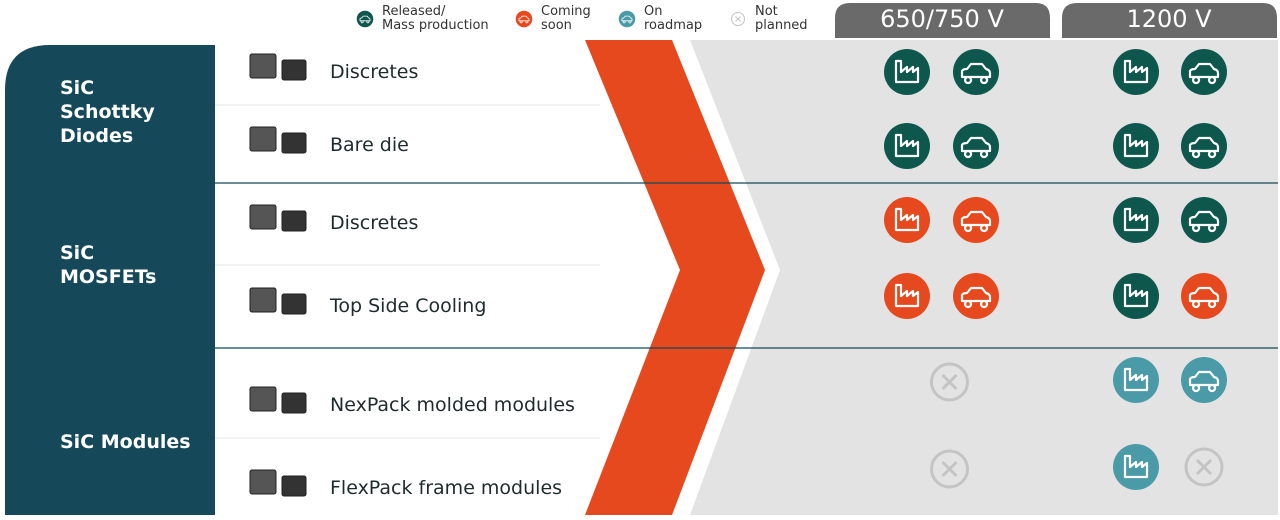  What do you see at coordinates (781, 18) in the screenshot?
I see `legend-label: Not planned` at bounding box center [781, 18].